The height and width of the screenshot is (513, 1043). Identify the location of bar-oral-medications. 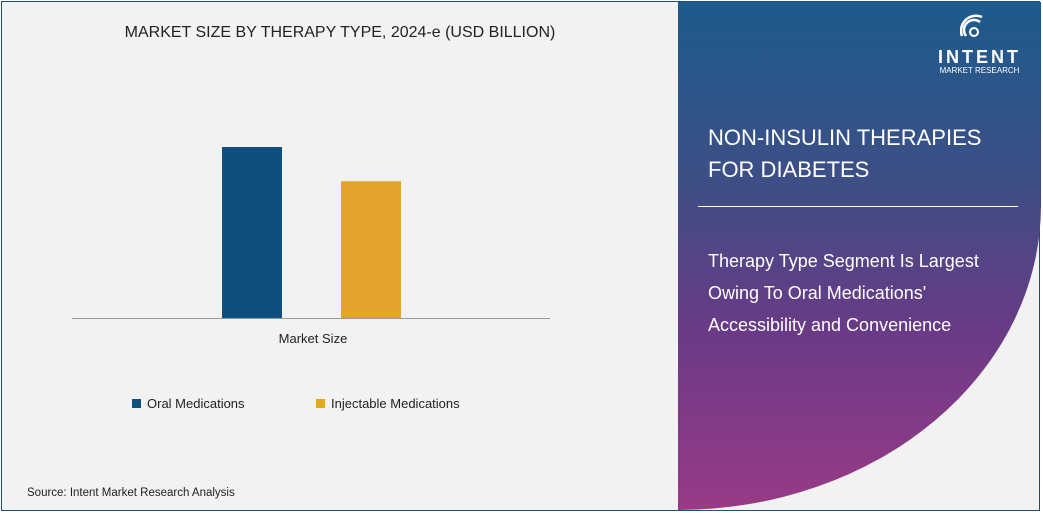
(252, 232).